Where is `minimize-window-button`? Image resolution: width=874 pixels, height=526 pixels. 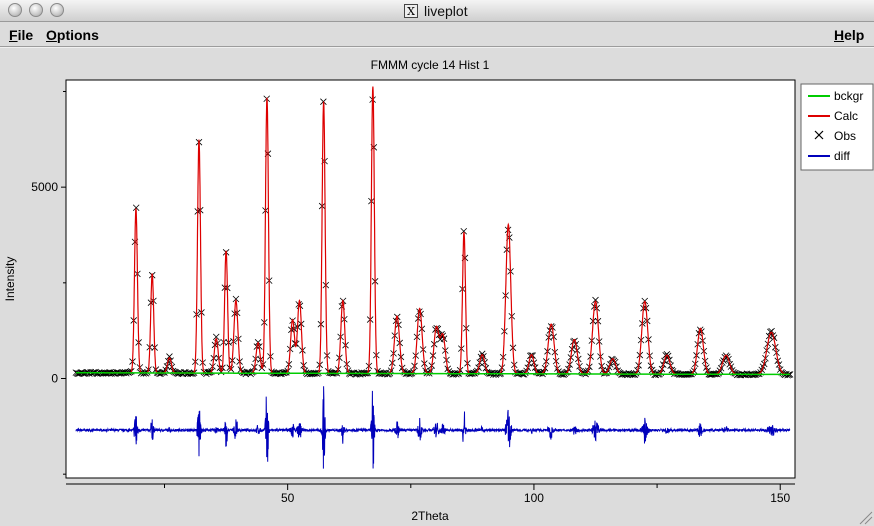 minimize-window-button is located at coordinates (36, 10).